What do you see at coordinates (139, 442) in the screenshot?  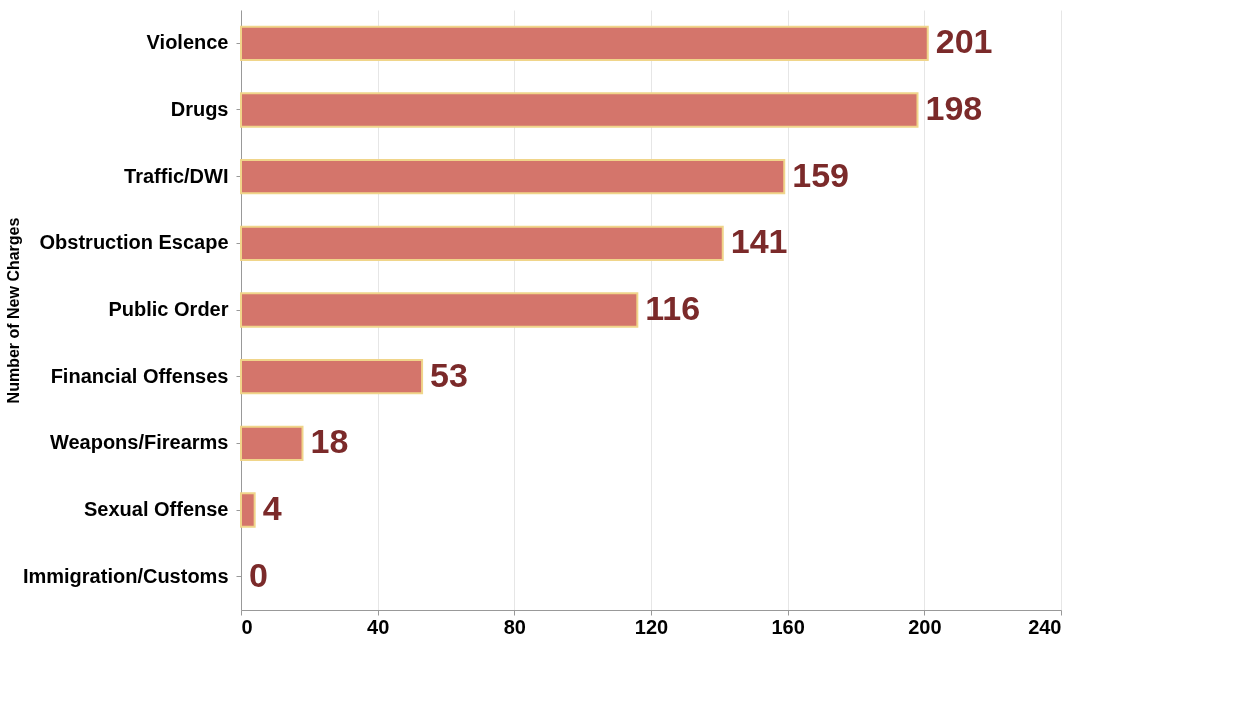 I see `y-tick-label: Weapons/Firearms` at bounding box center [139, 442].